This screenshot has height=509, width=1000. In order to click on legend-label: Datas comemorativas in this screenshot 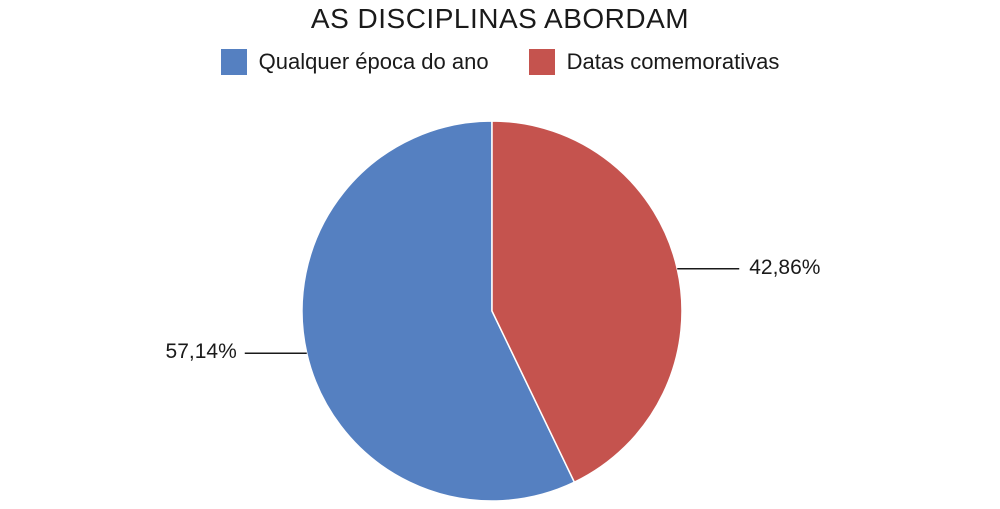, I will do `click(673, 61)`.